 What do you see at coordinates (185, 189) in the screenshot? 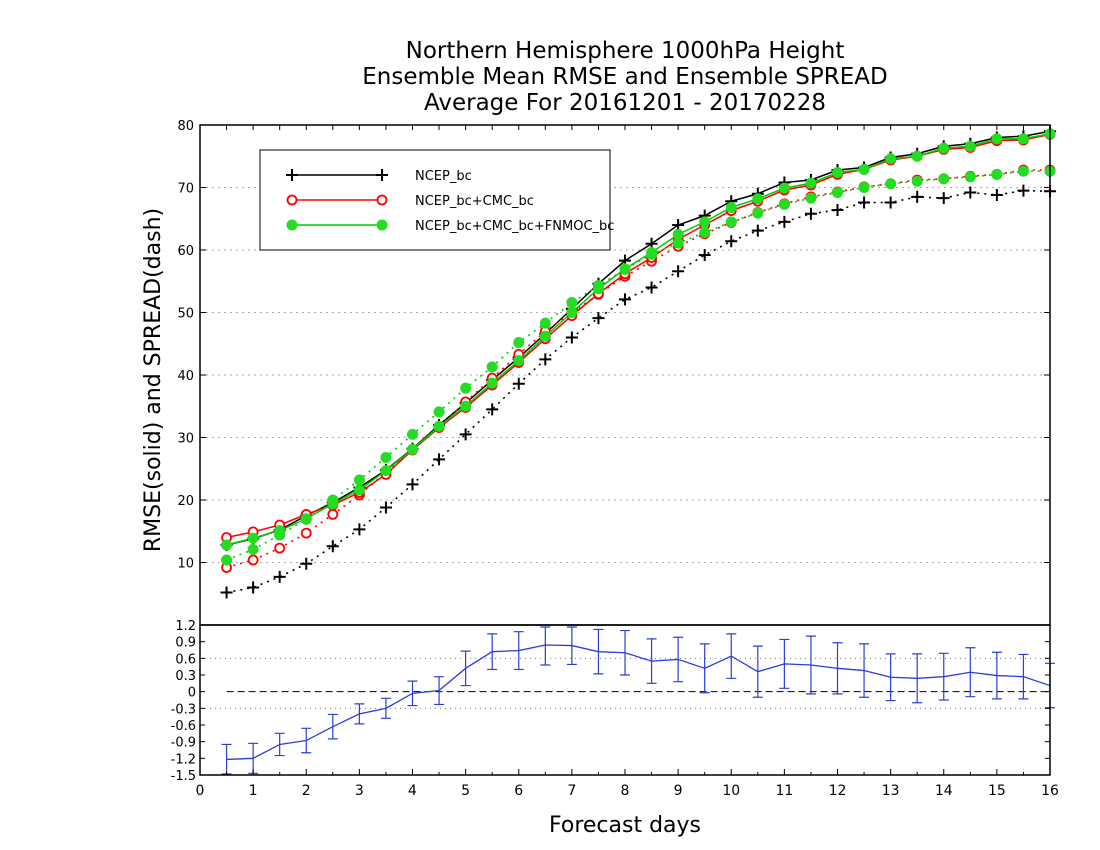
I see `top-y-tick-label: 70` at bounding box center [185, 189].